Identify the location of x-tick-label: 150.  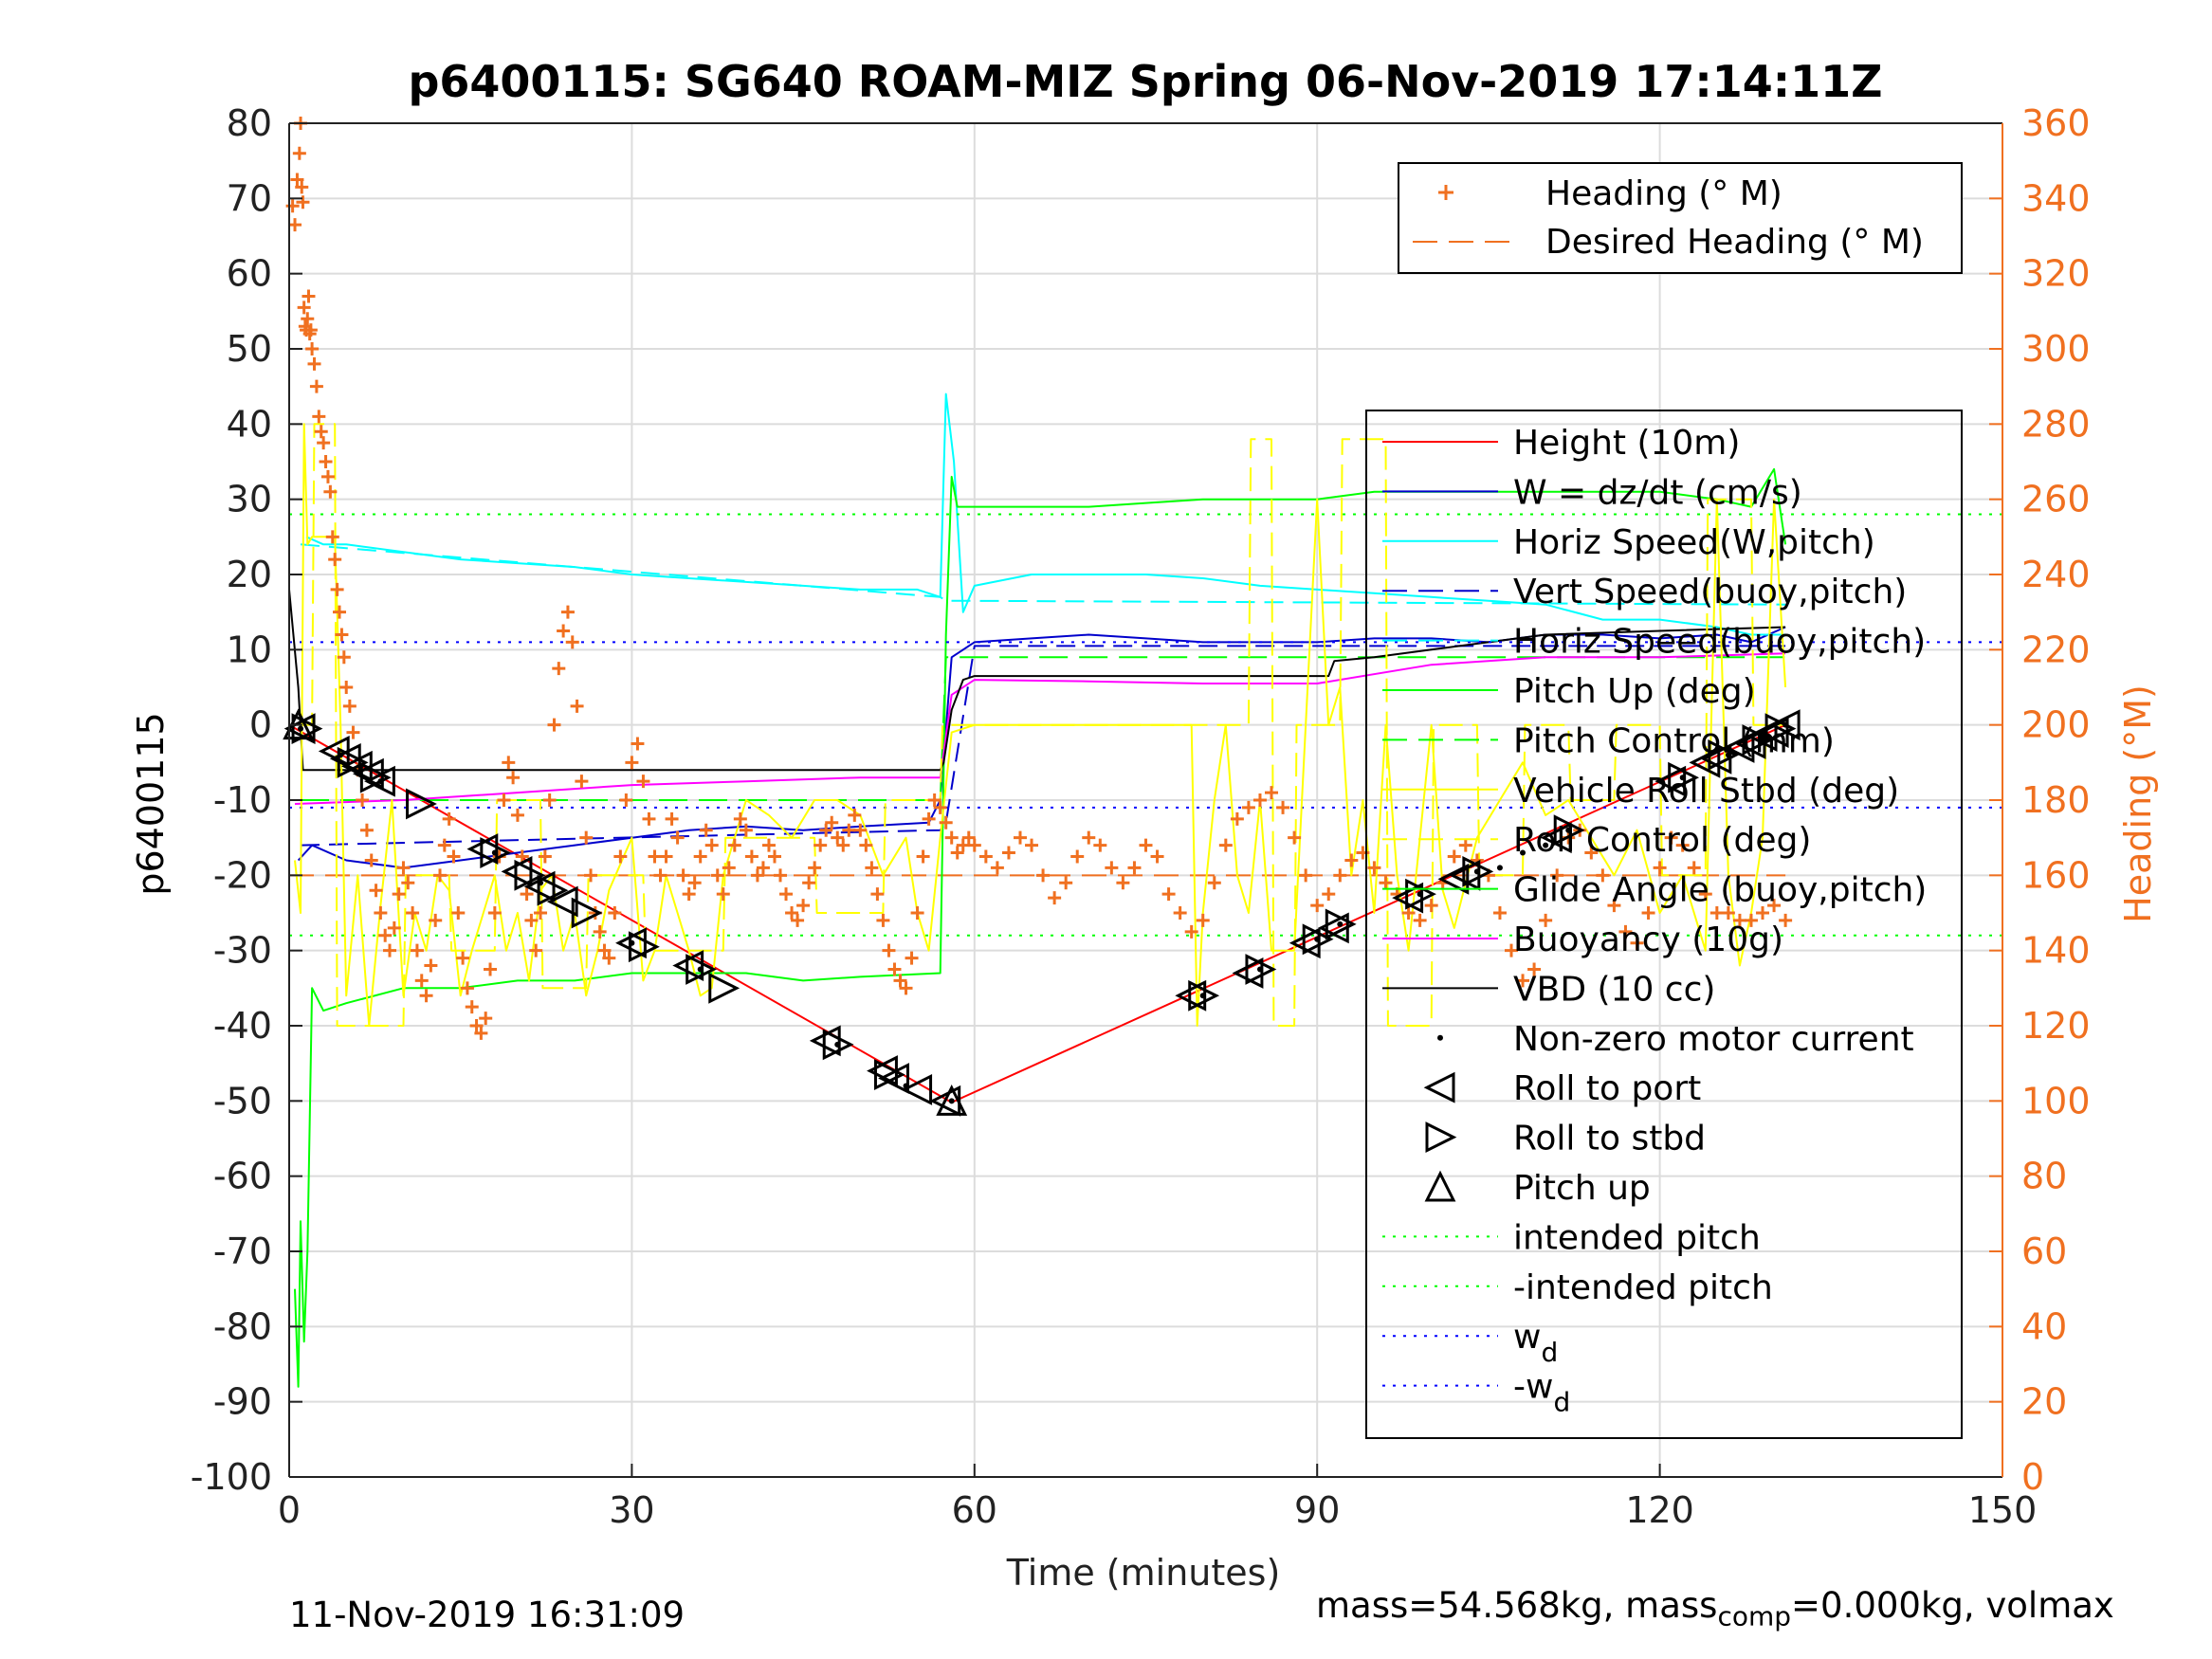
(2003, 1510).